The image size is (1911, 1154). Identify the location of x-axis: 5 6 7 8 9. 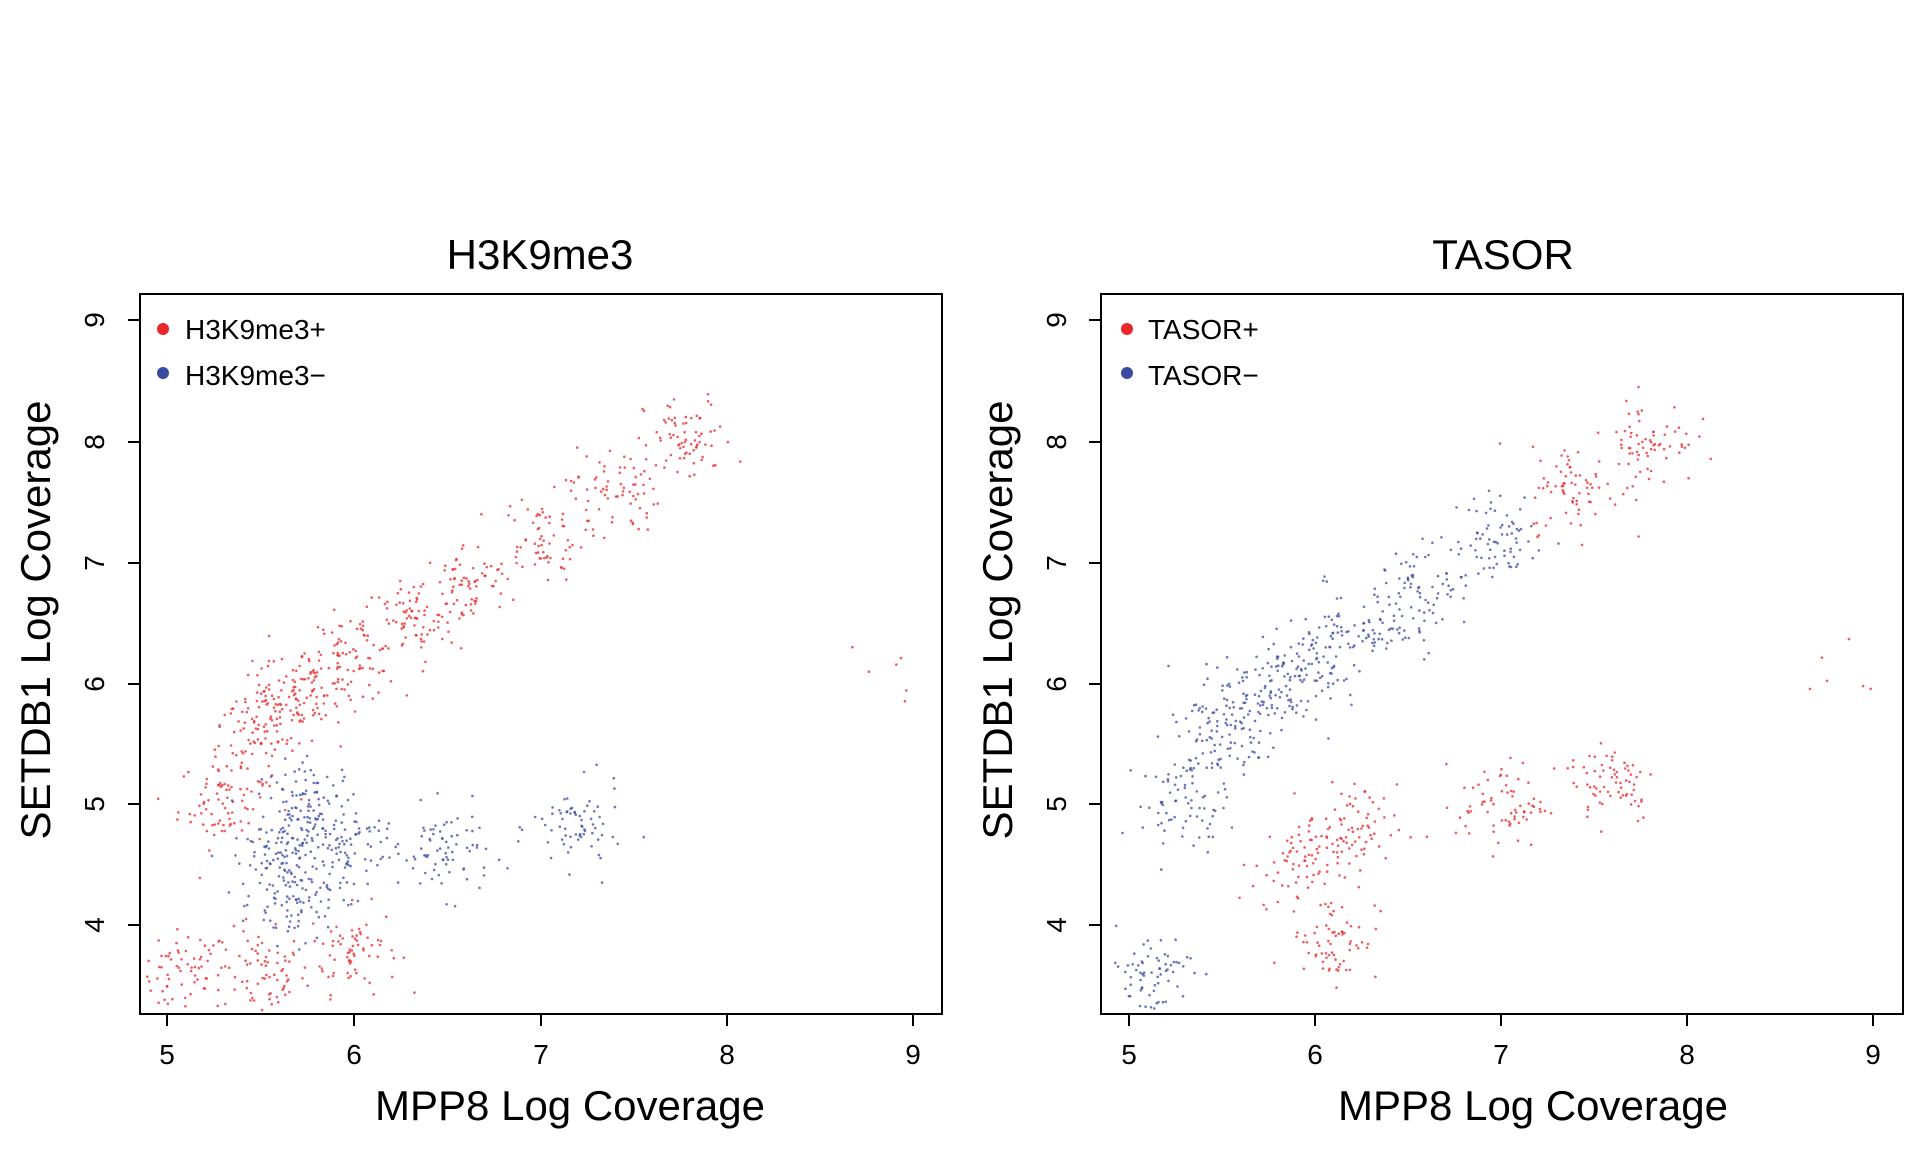
(1501, 1042).